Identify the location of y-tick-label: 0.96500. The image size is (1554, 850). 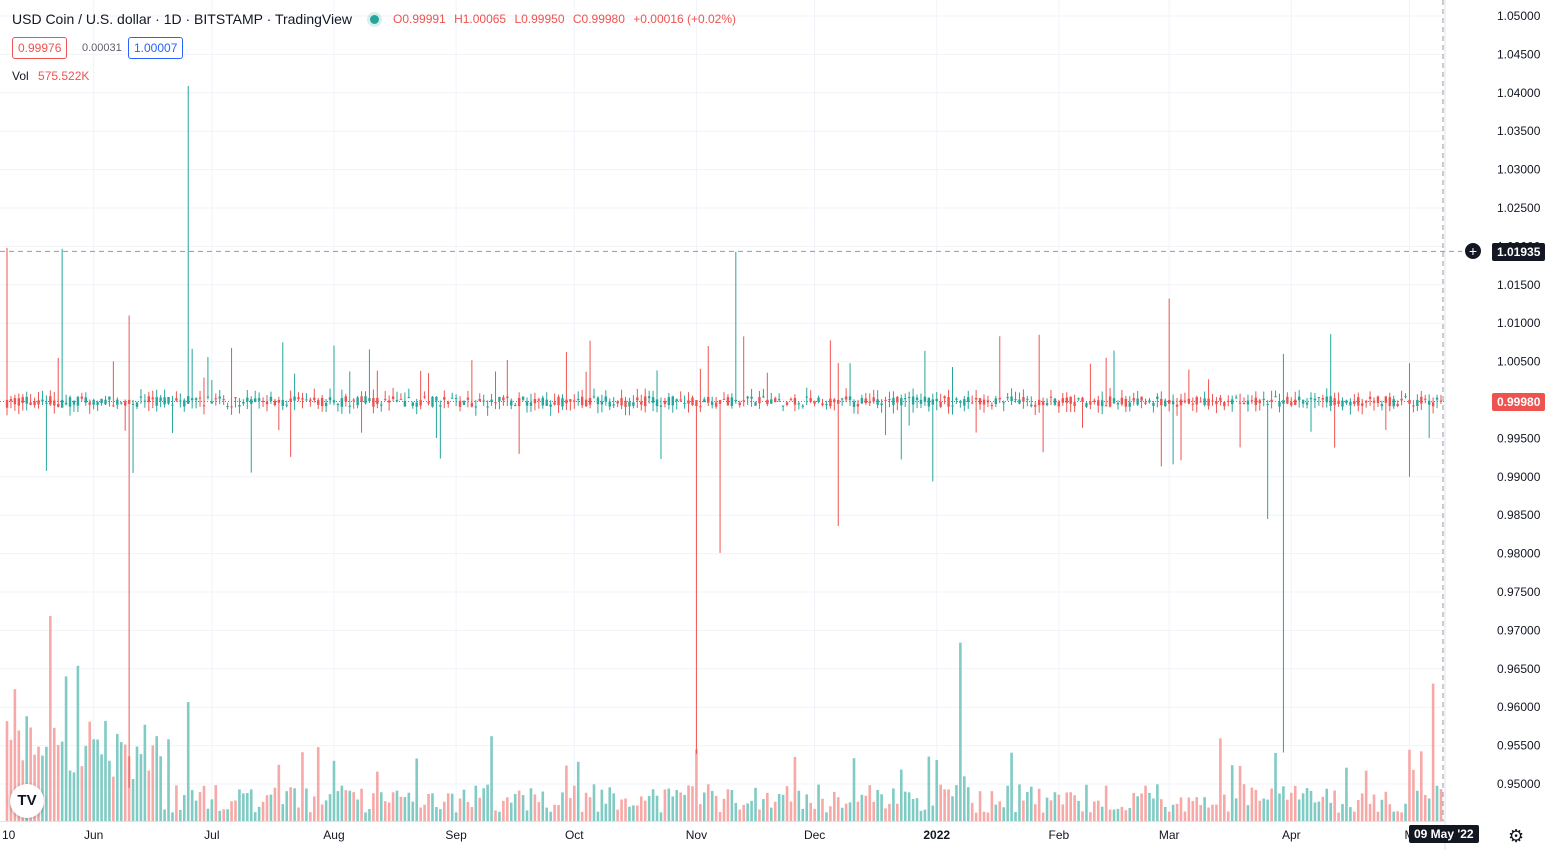
(1519, 669).